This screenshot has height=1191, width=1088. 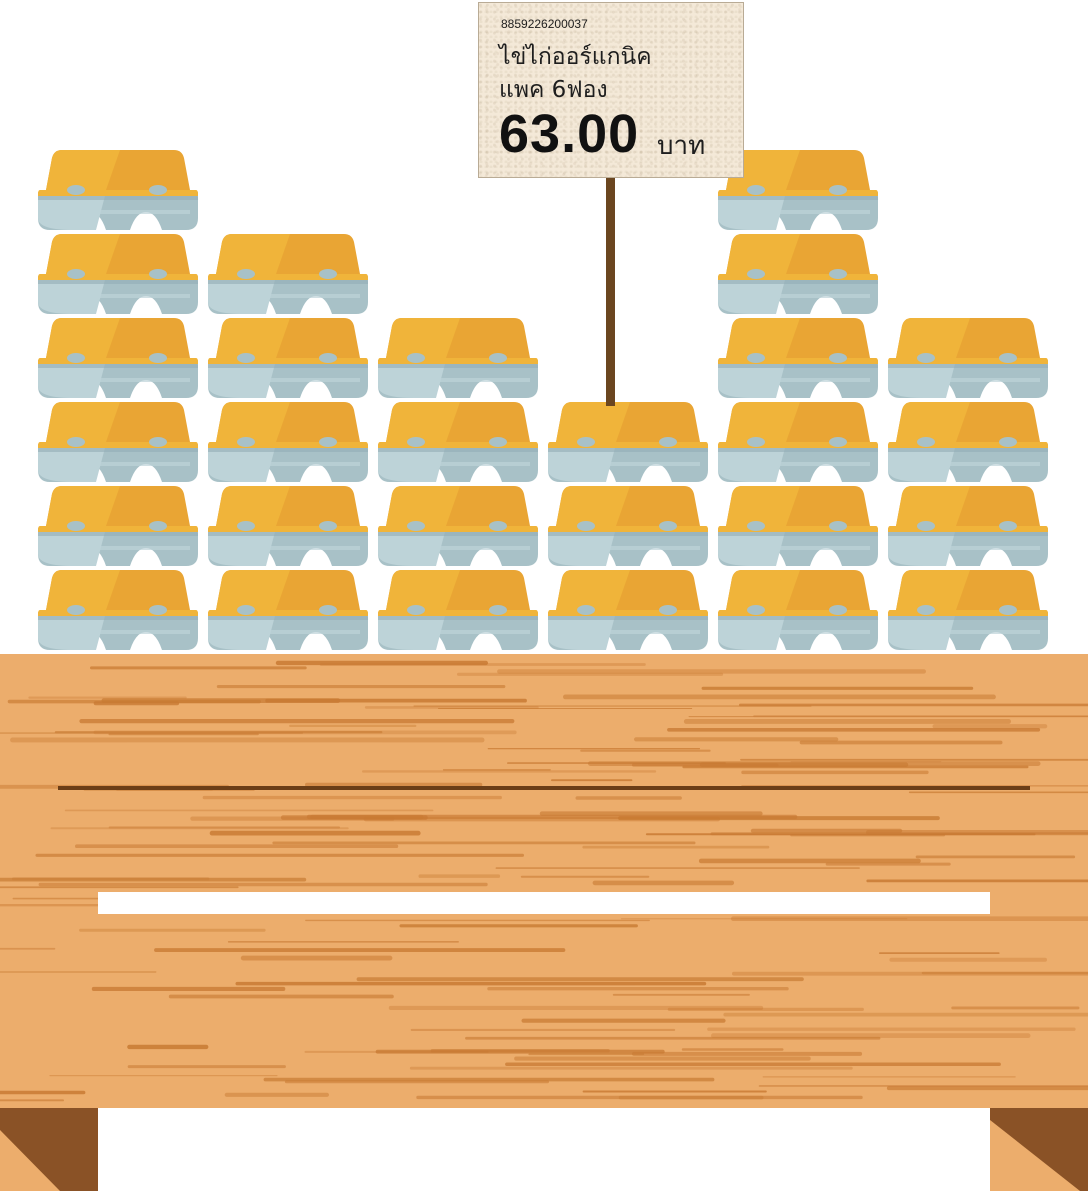 I want to click on product-name-line2: แพค 6ฟอง, so click(x=553, y=90).